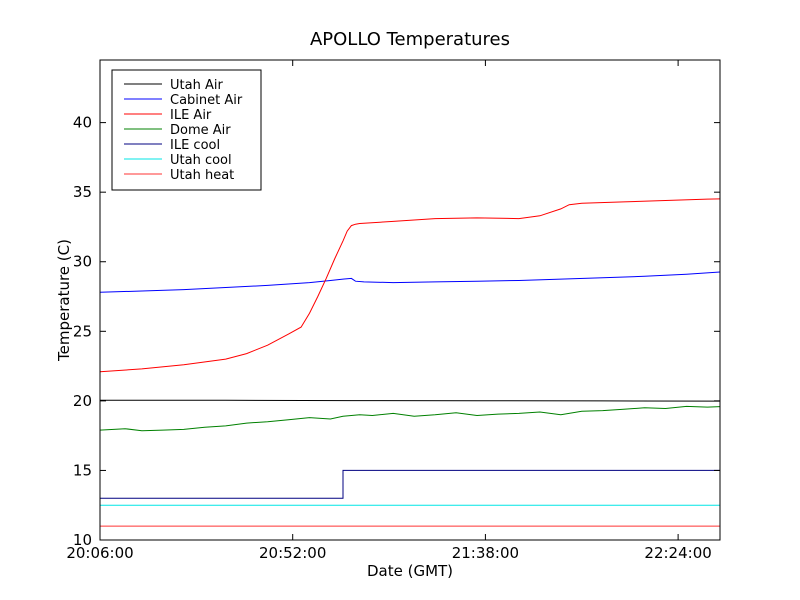 This screenshot has height=600, width=800. What do you see at coordinates (485, 553) in the screenshot?
I see `x-tick-label: 21:38:00` at bounding box center [485, 553].